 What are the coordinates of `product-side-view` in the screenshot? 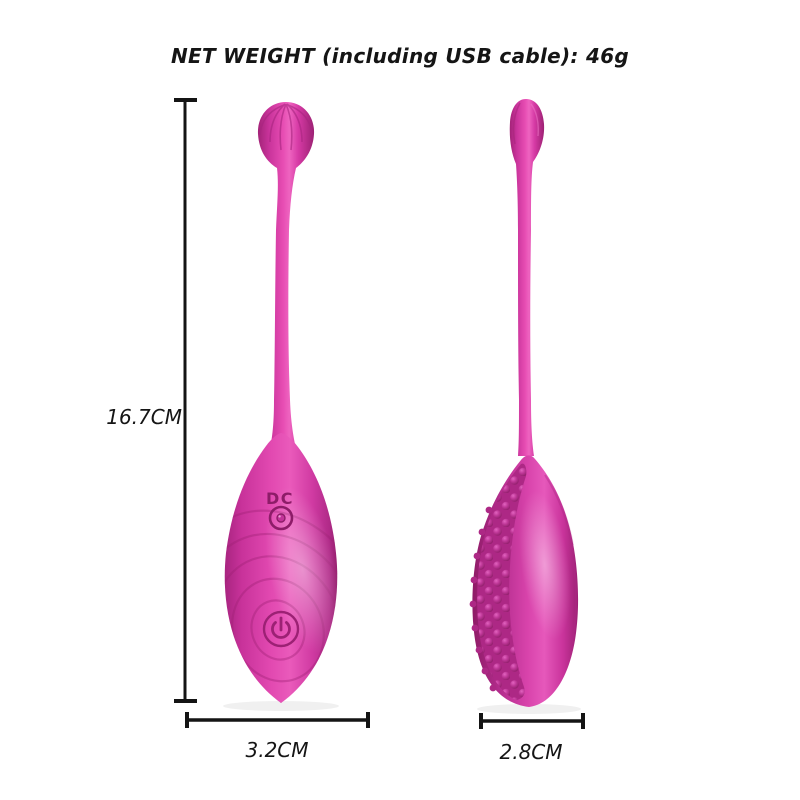 It's located at (525, 406).